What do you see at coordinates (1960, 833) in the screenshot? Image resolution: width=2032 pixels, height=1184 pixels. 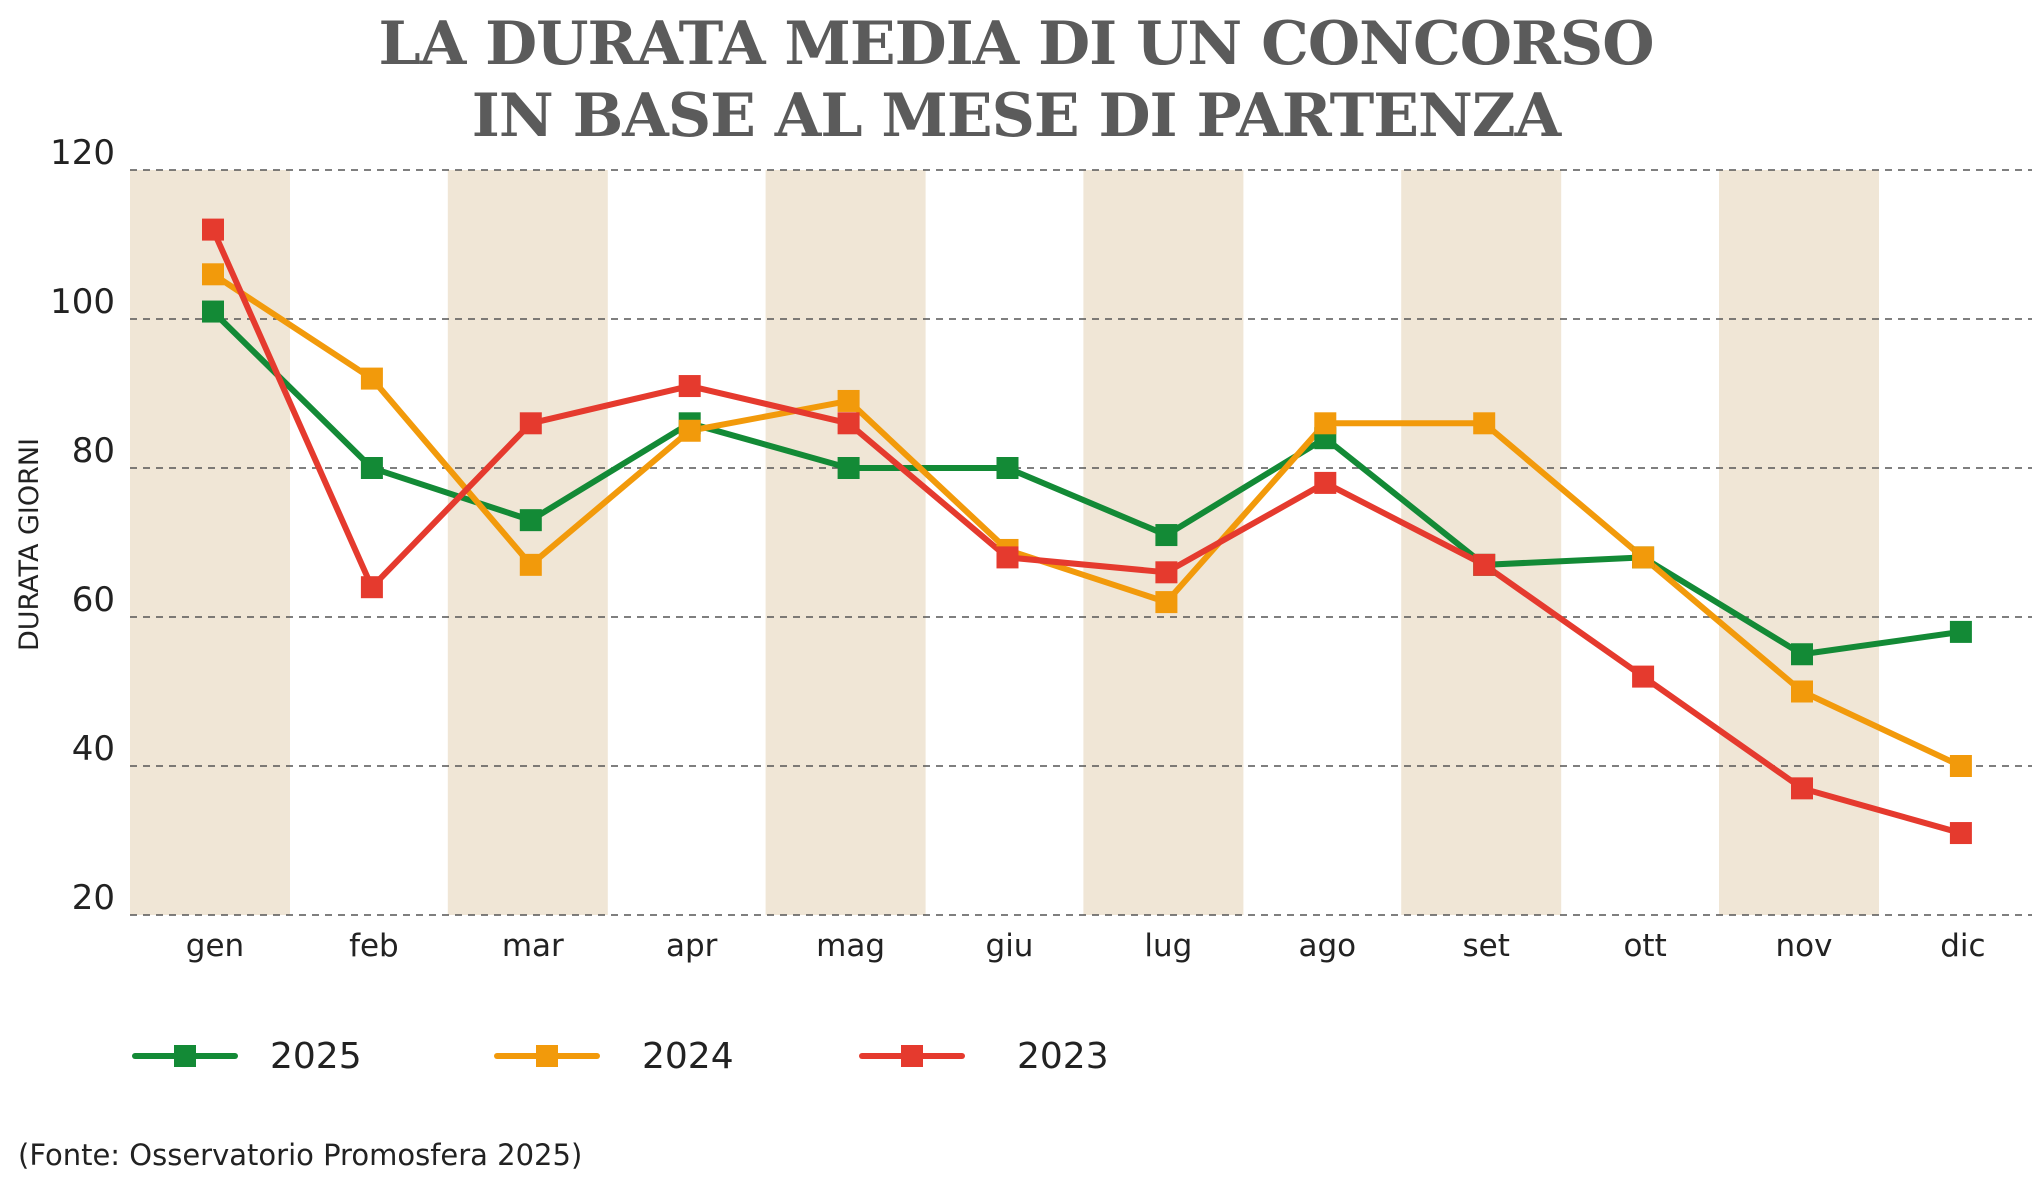 I see `point-2023-dic` at bounding box center [1960, 833].